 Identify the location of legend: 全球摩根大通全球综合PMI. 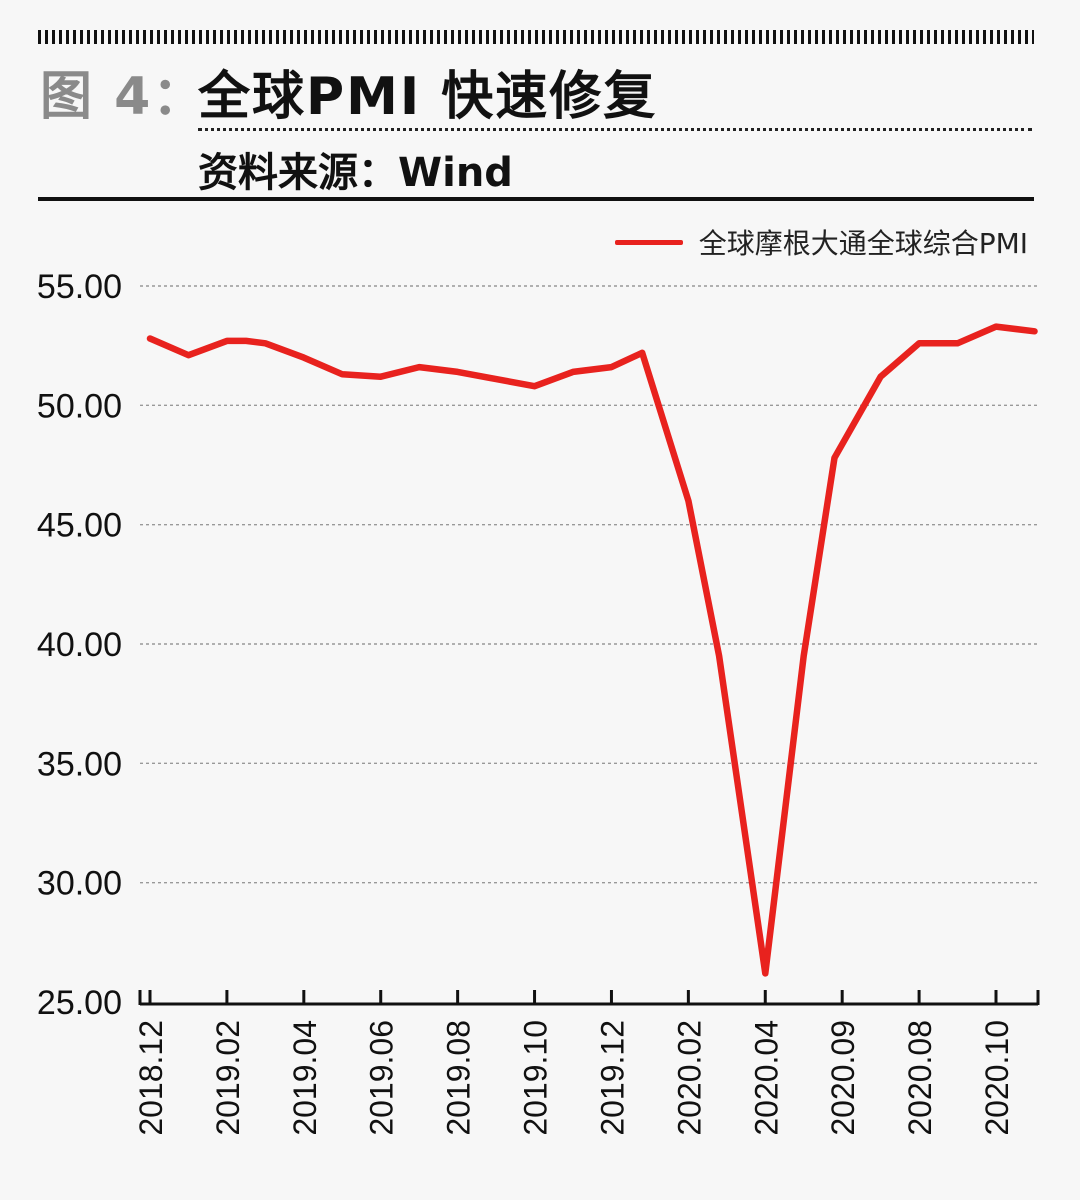
(821, 242).